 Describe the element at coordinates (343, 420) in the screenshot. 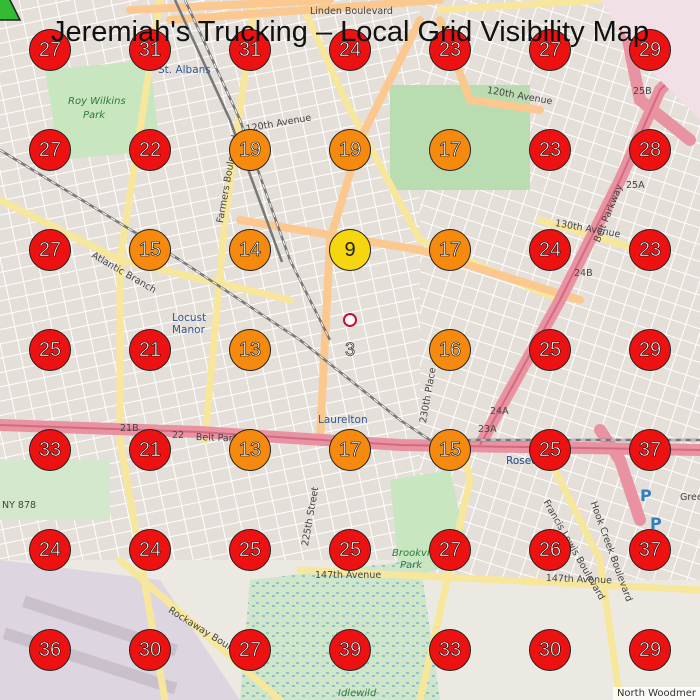

I see `map-label: Laurelton` at that location.